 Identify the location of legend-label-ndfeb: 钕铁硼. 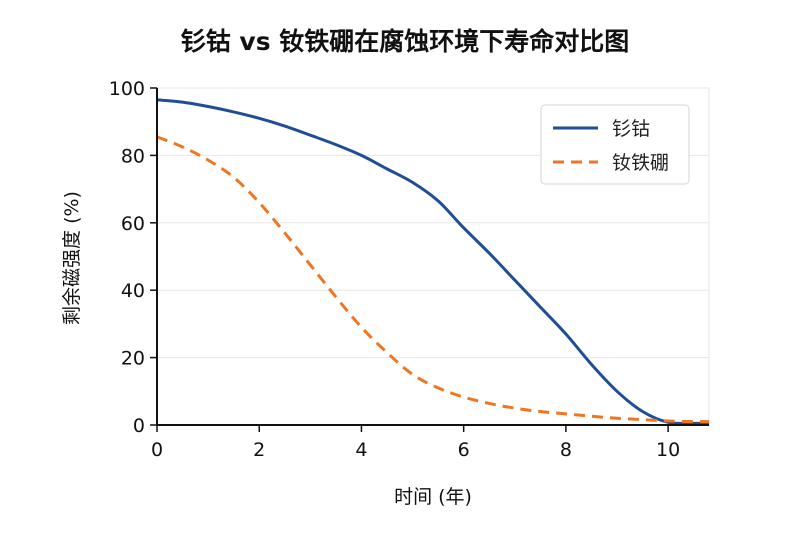
(640, 163).